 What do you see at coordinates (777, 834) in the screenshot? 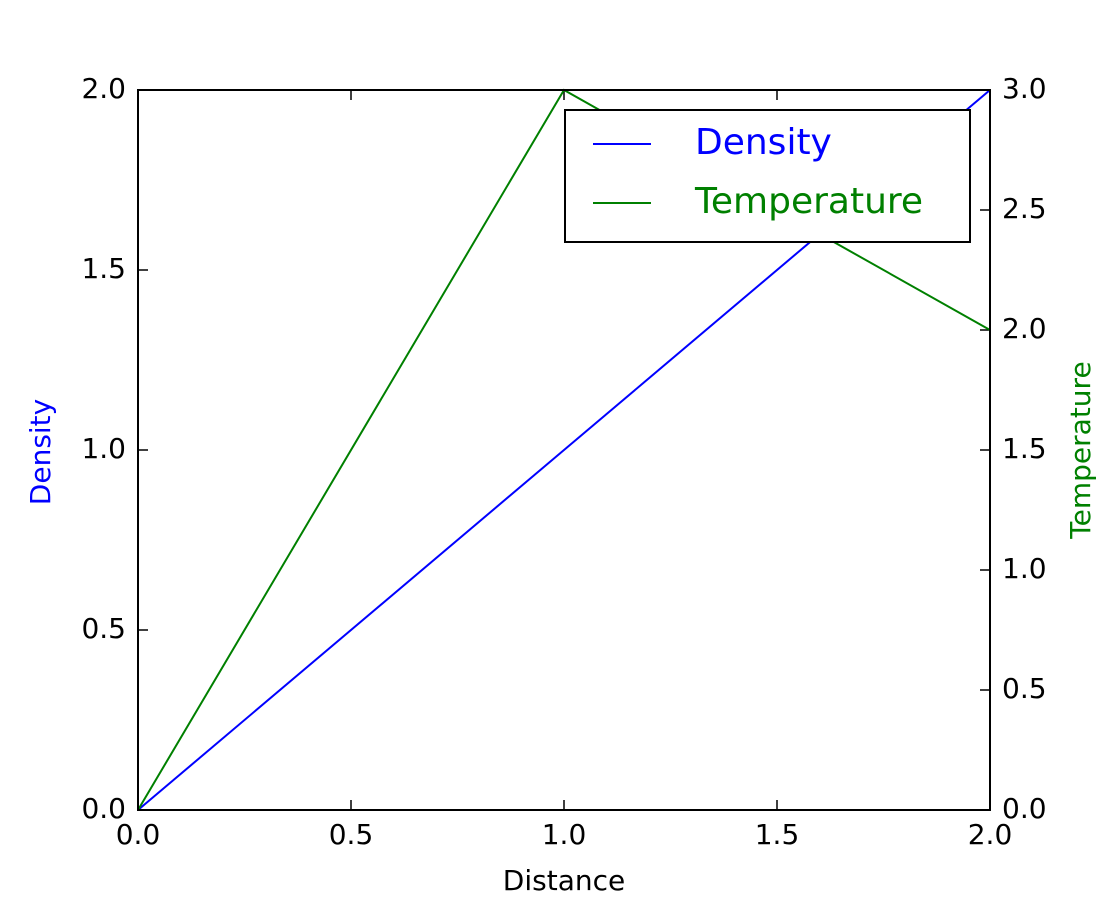
I see `x-tick-label: 1.5` at bounding box center [777, 834].